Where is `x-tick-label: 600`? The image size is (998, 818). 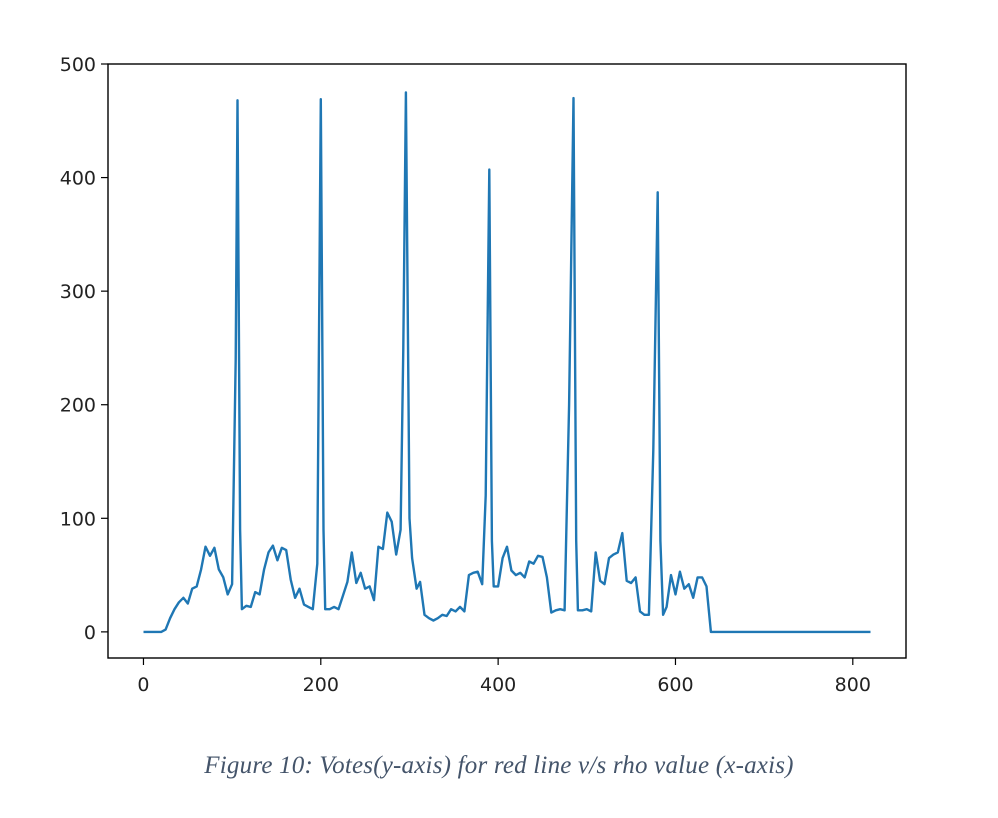
x-tick-label: 600 is located at coordinates (675, 685).